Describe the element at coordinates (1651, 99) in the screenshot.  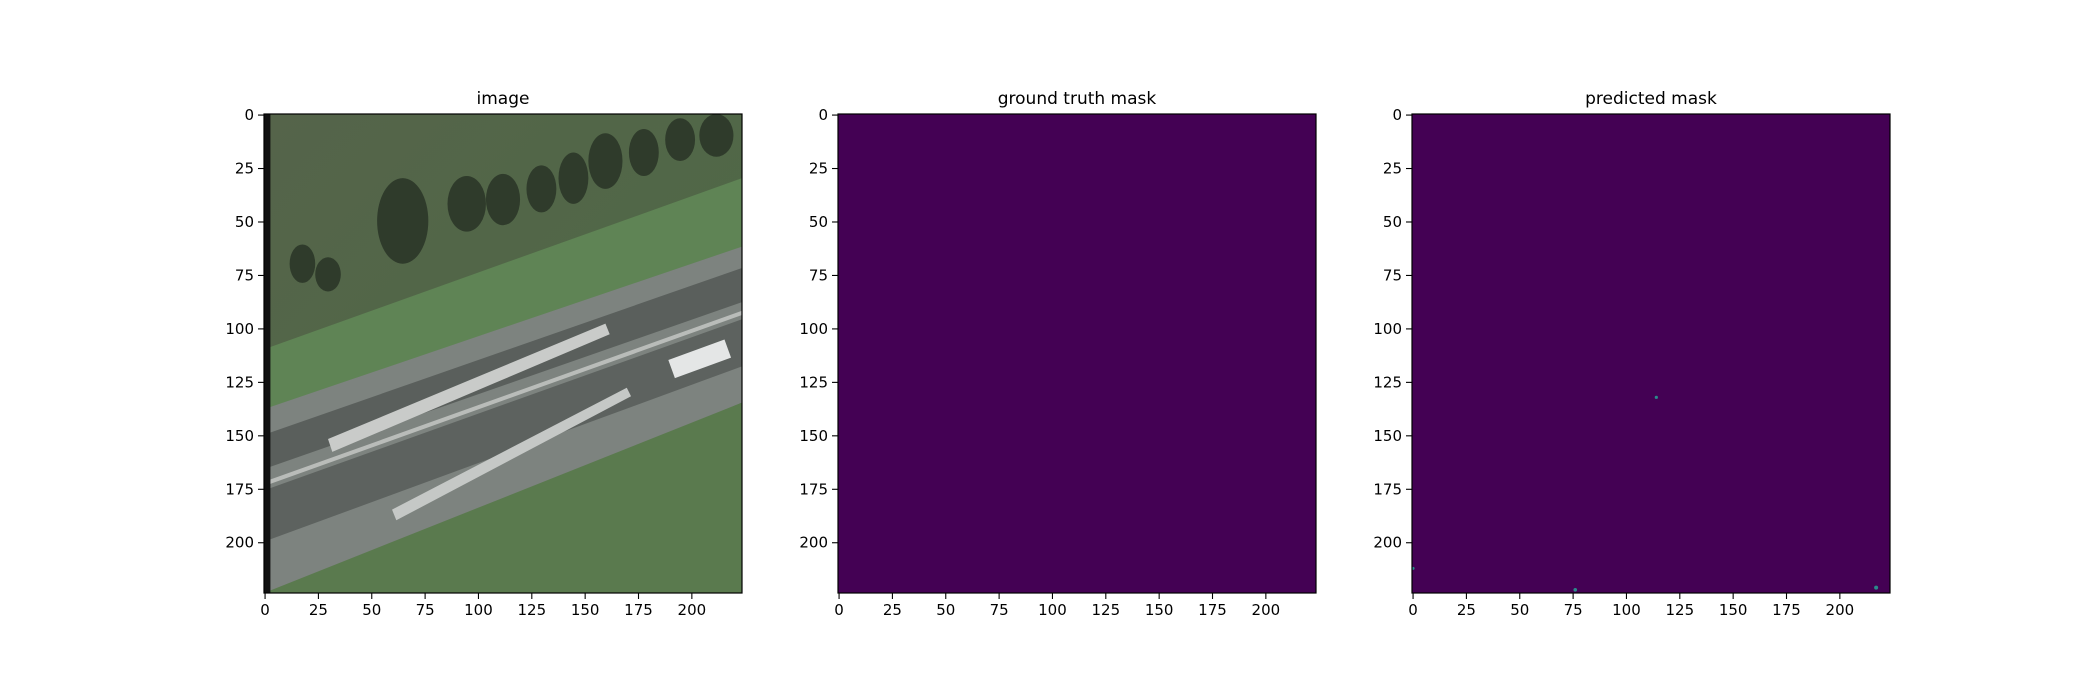
I see `axes-title: predicted mask` at that location.